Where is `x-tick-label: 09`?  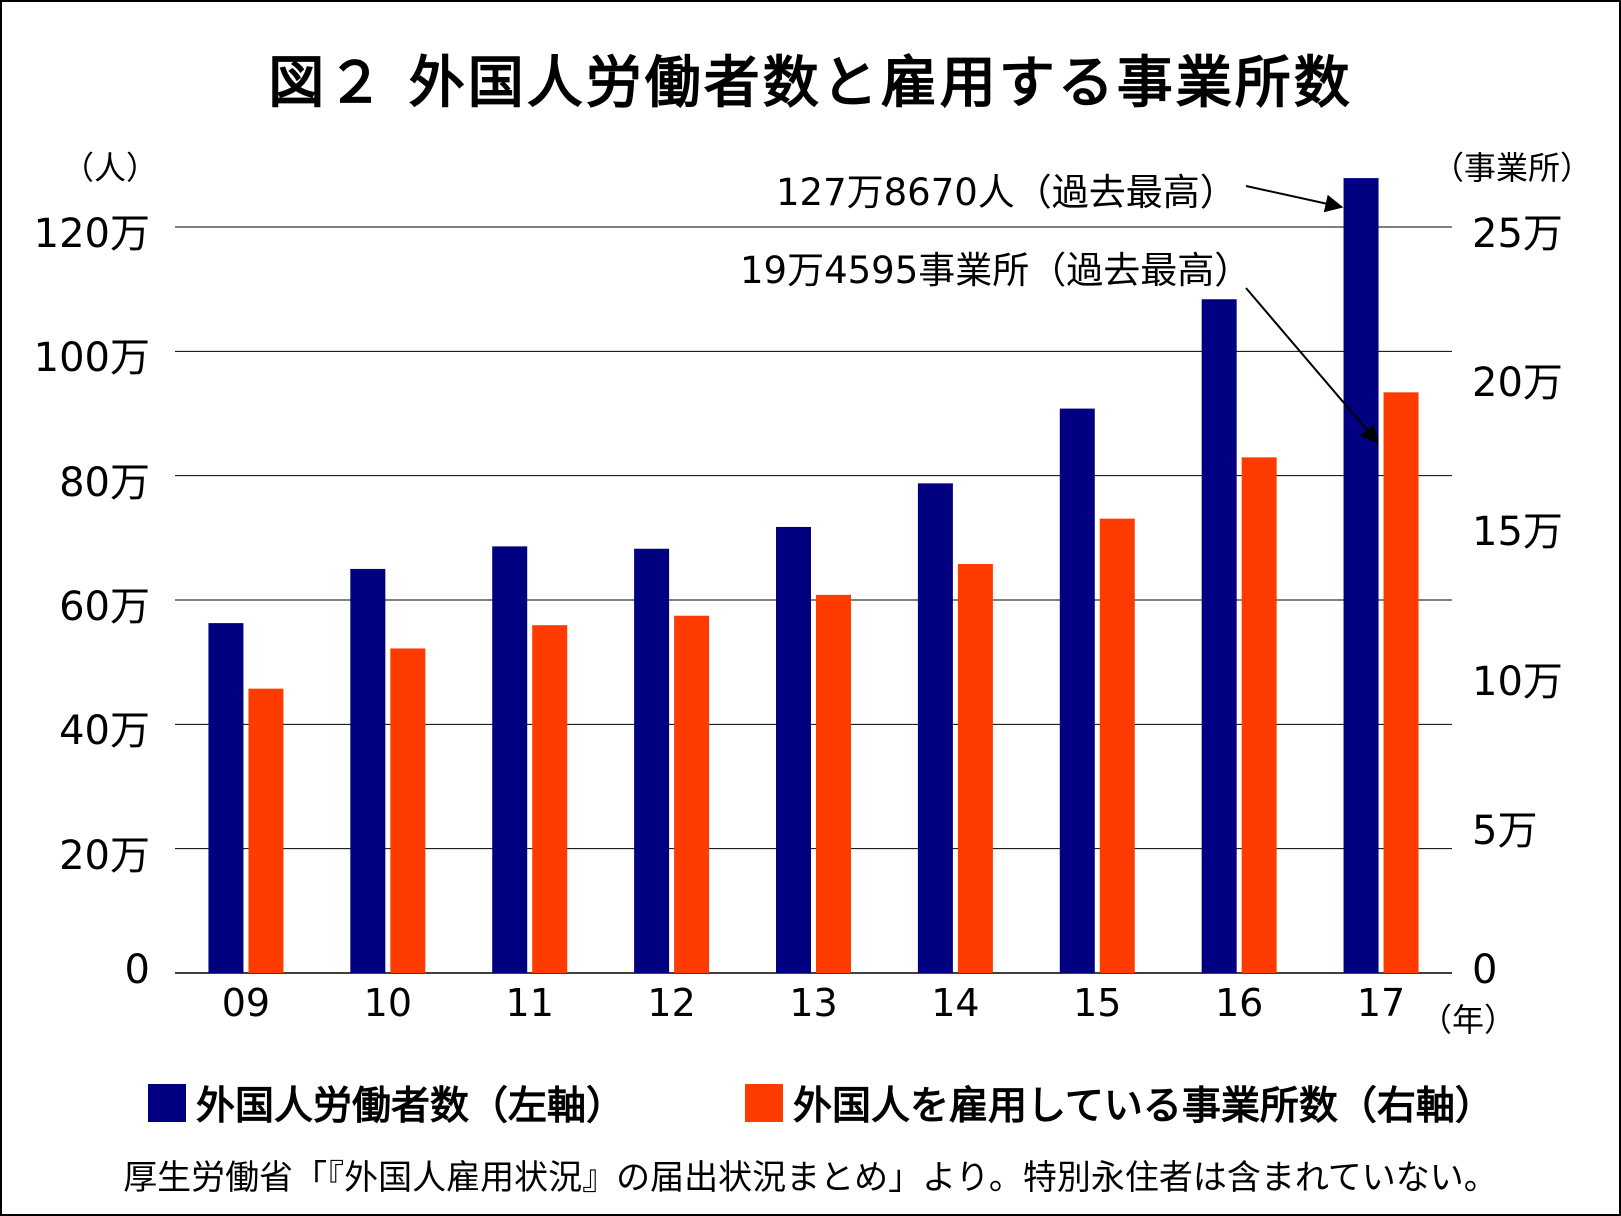
x-tick-label: 09 is located at coordinates (246, 1003).